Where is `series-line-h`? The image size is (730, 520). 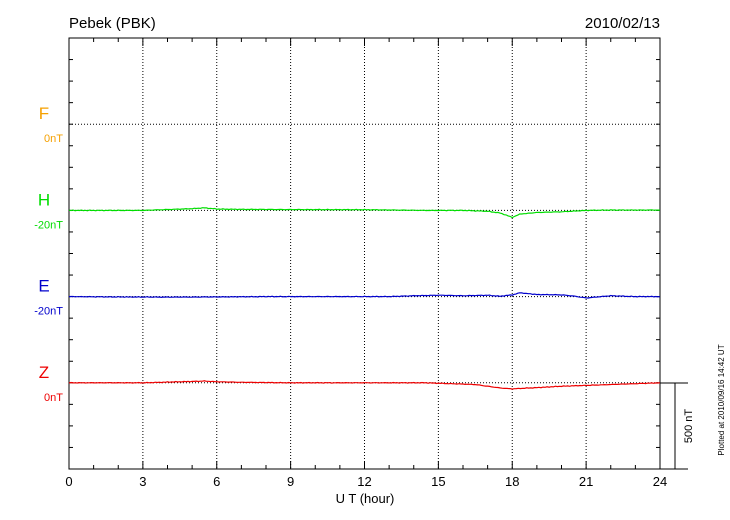 series-line-h is located at coordinates (364, 213).